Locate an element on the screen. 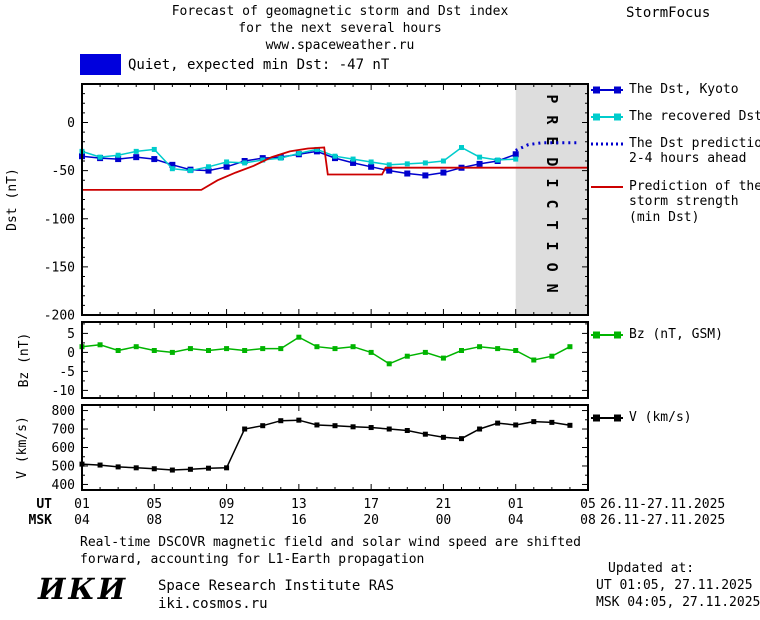 The height and width of the screenshot is (620, 760). x-tick-label: 09 is located at coordinates (227, 504).